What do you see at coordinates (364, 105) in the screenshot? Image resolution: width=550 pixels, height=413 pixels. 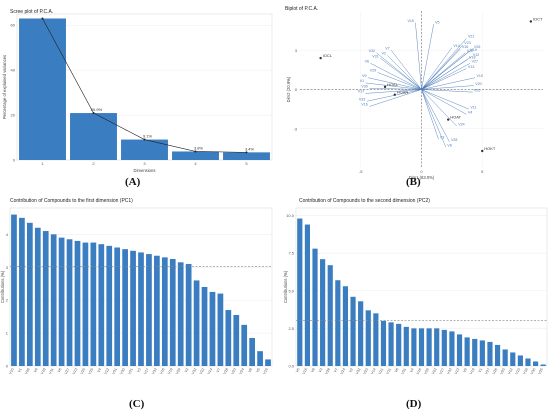 I see `vector-label: V16` at bounding box center [364, 105].